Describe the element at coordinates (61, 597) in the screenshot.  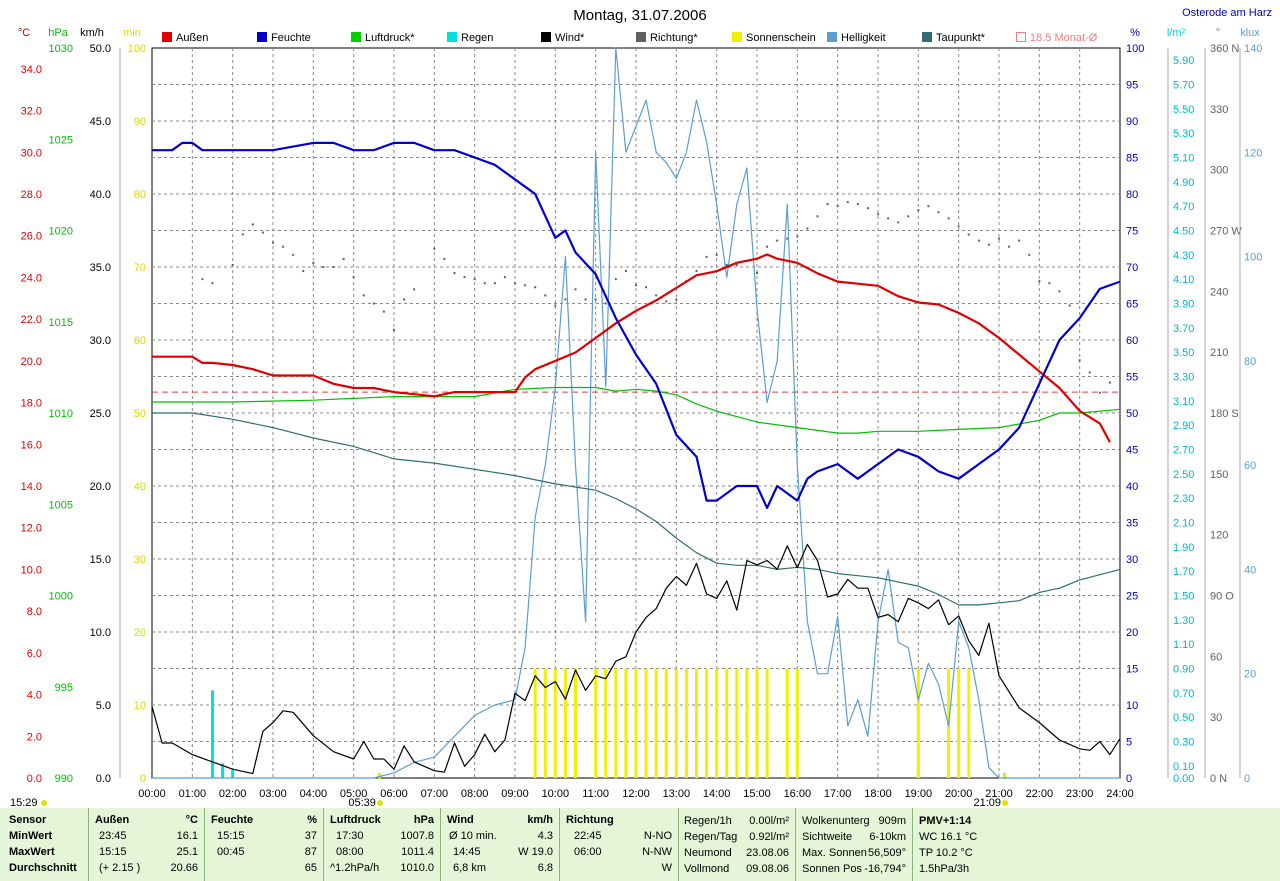
I see `y-tick-pressure: 1000` at that location.